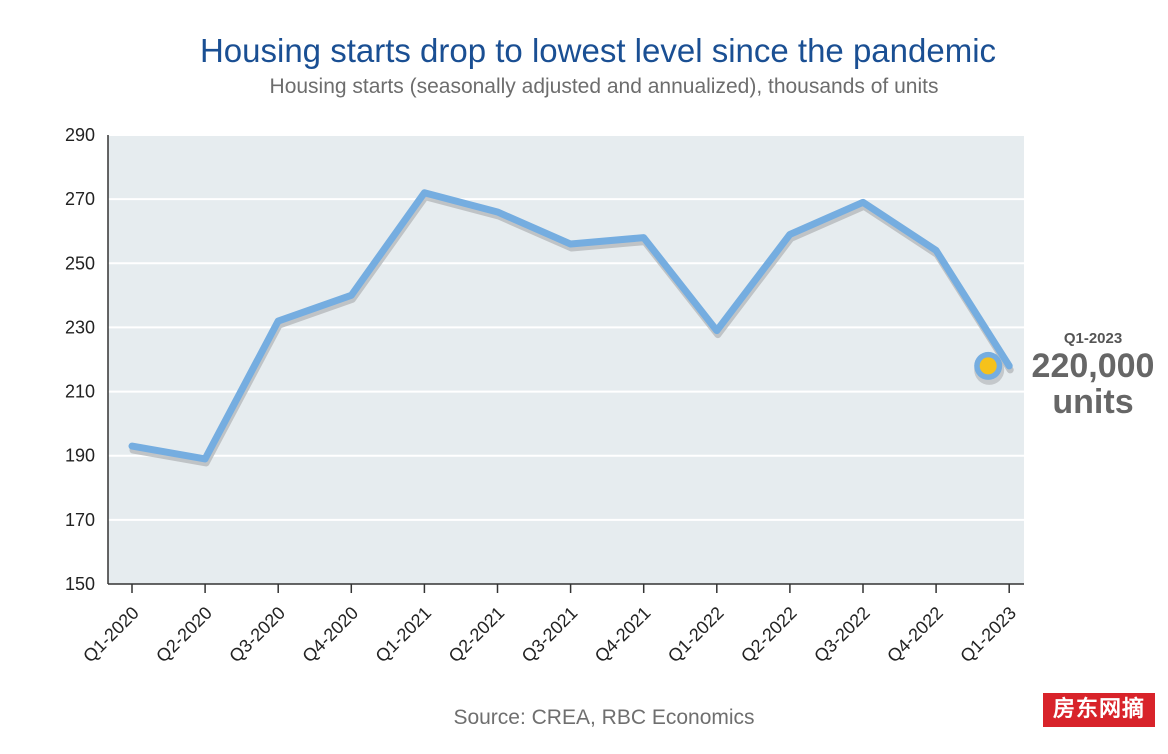 The height and width of the screenshot is (754, 1168). Describe the element at coordinates (80, 520) in the screenshot. I see `y-tick-label: 170` at that location.